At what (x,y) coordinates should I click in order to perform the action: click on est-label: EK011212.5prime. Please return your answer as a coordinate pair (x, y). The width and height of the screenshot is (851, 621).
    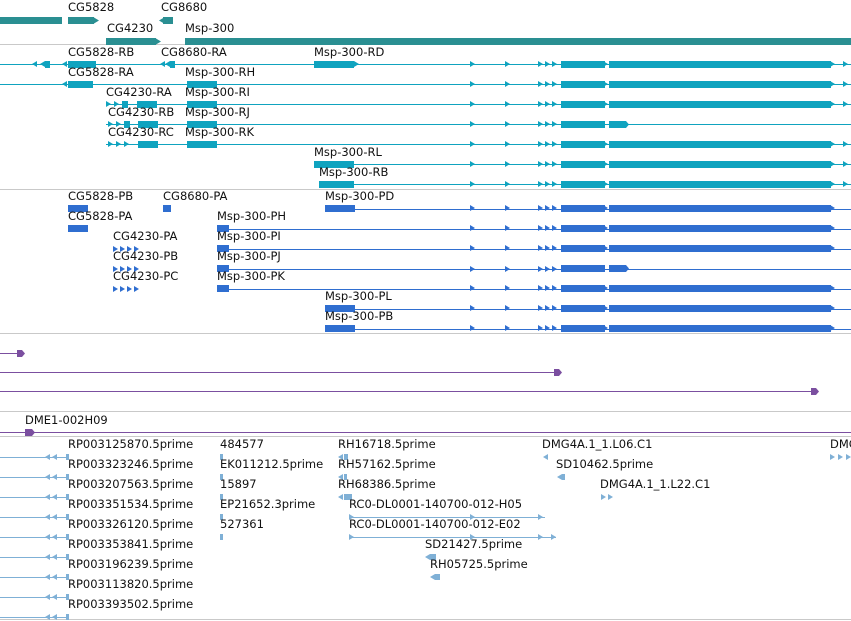
    Looking at the image, I should click on (272, 464).